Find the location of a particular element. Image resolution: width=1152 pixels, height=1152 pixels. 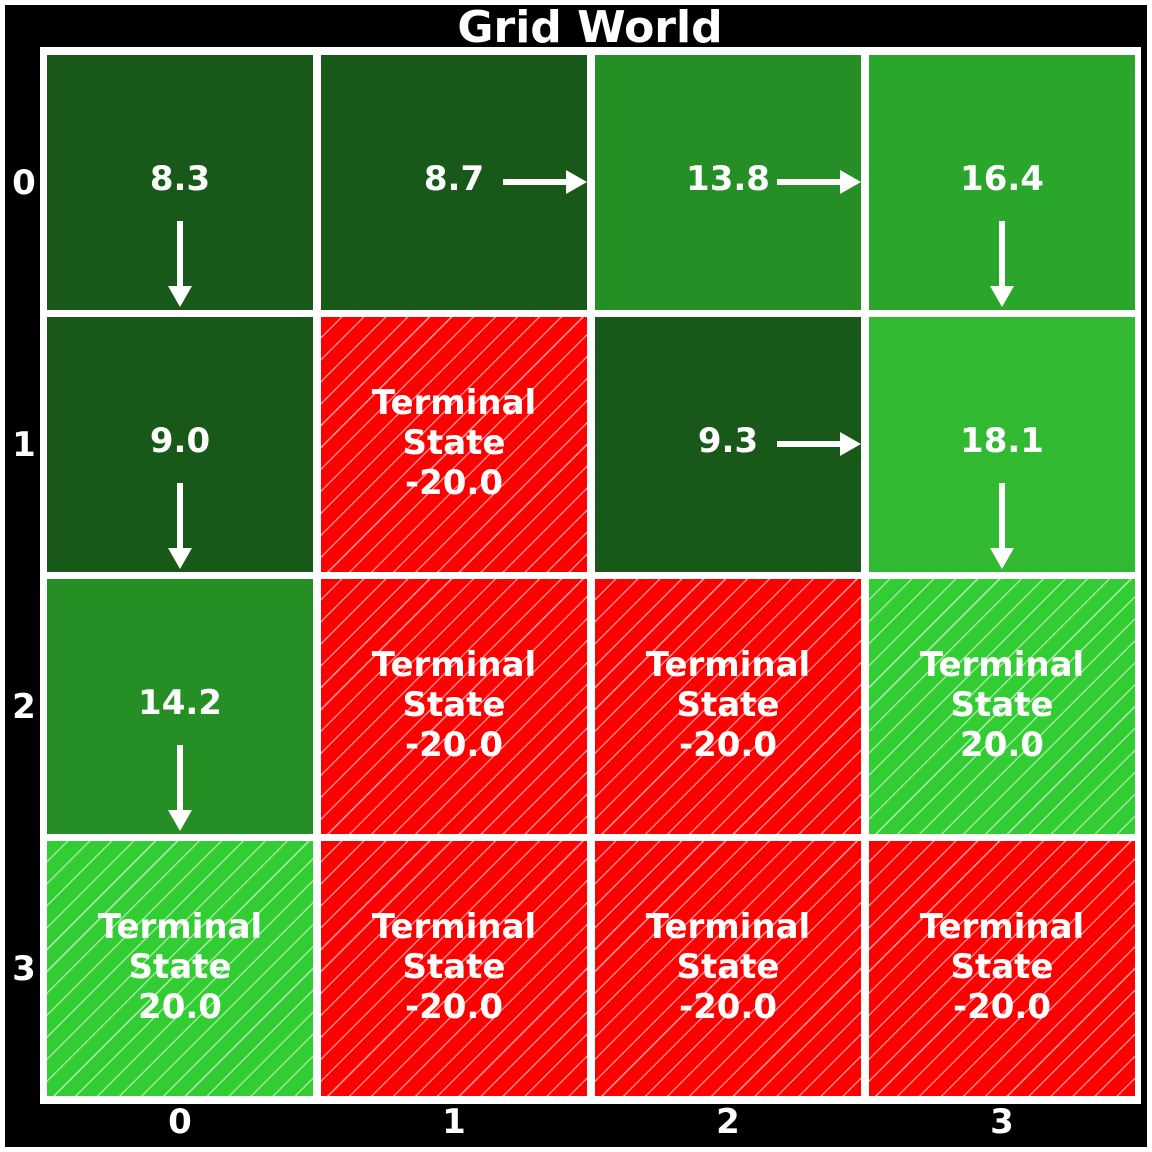

state-value: 16.4 is located at coordinates (1002, 179).